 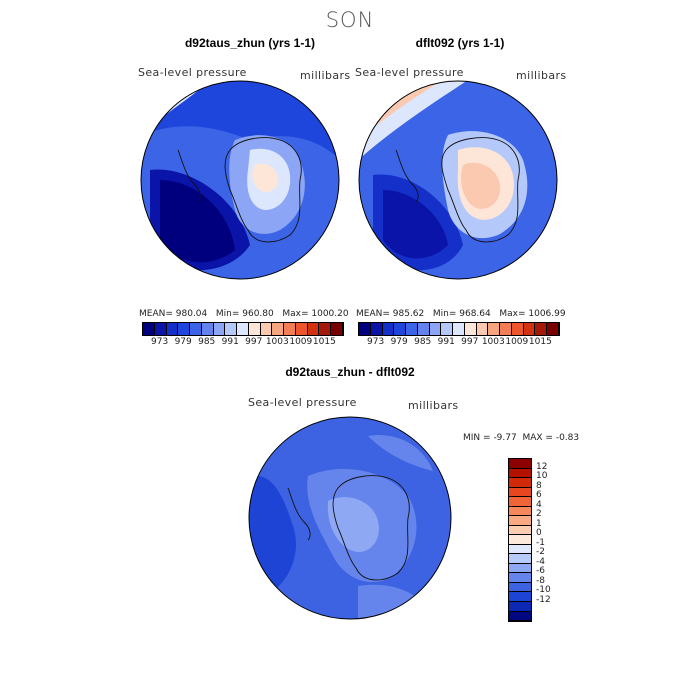 What do you see at coordinates (400, 453) in the screenshot?
I see `field-band-weak-north` at bounding box center [400, 453].